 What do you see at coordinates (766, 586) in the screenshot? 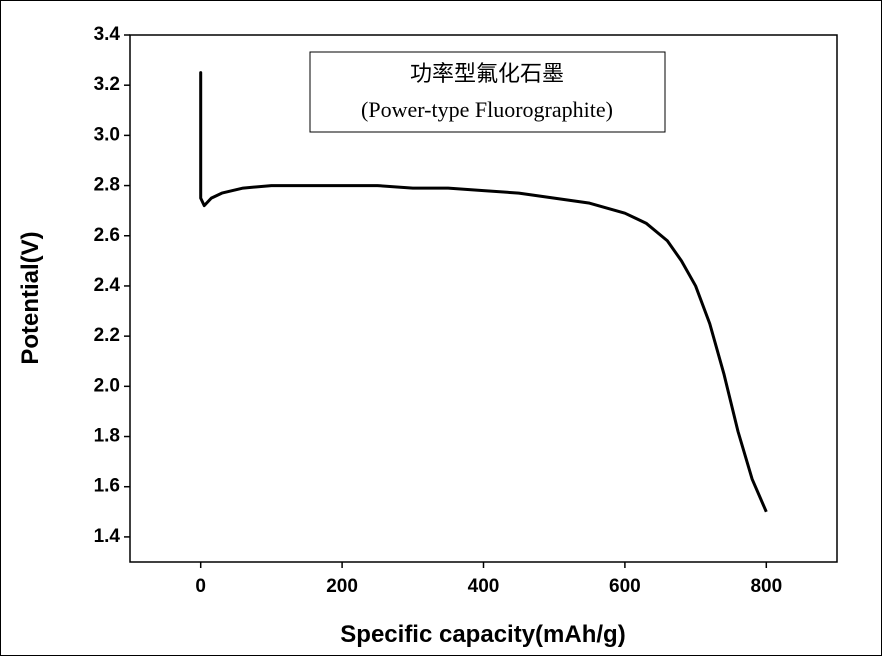
I see `x-tick-label: 800` at bounding box center [766, 586].